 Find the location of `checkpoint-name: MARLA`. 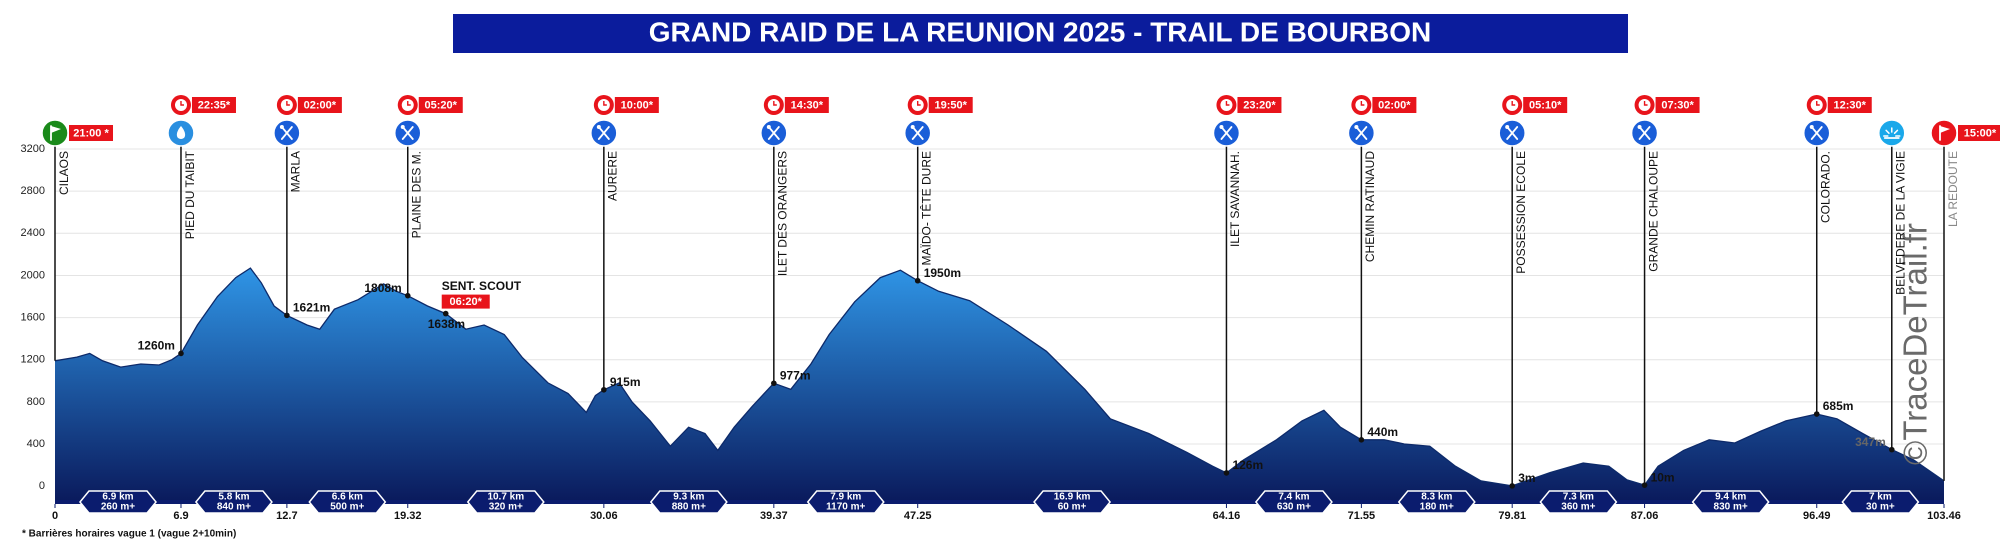

checkpoint-name: MARLA is located at coordinates (296, 171).